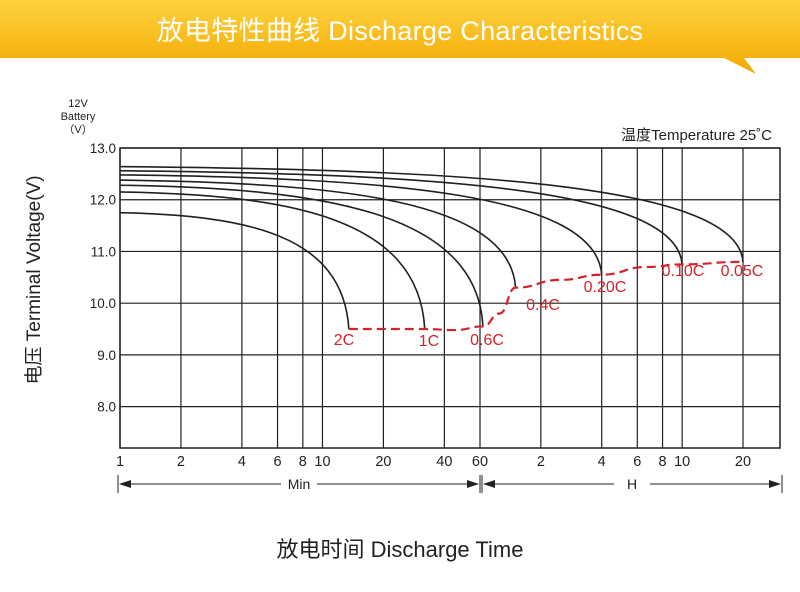 This screenshot has height=592, width=800. I want to click on x-tick-label: 40, so click(444, 462).